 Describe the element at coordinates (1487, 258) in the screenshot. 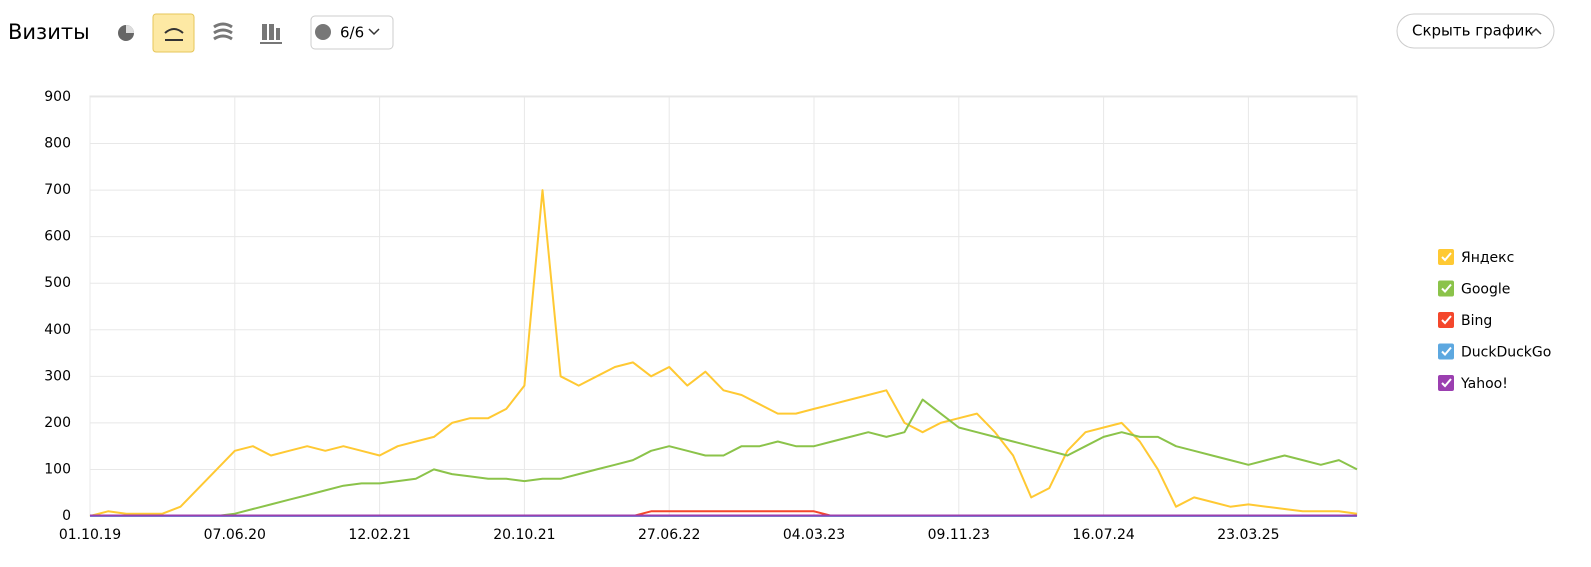

I see `legend-label: Яндекс` at that location.